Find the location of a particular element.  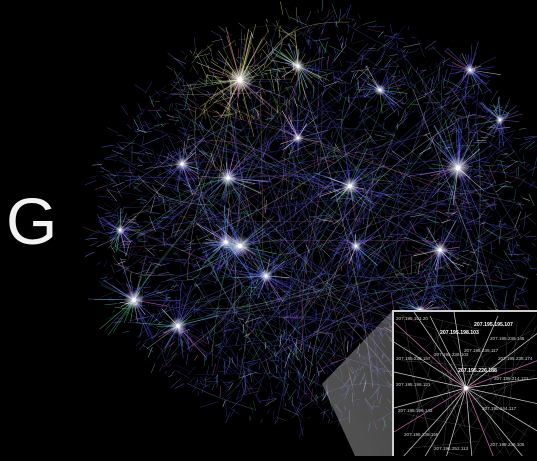

ip-label: 207.195.238.155 is located at coordinates (421, 434).